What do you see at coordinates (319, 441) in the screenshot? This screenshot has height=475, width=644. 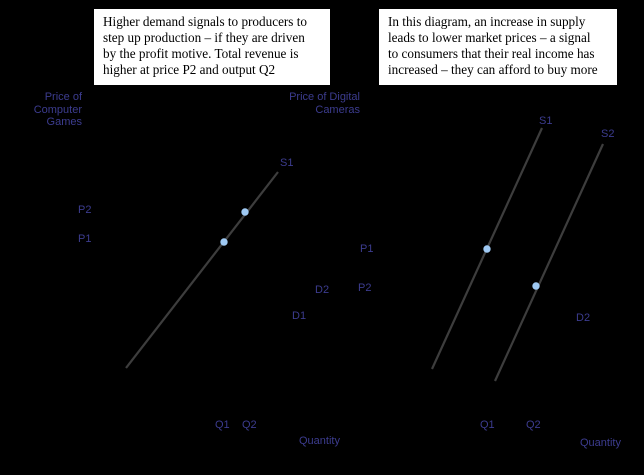 I see `x-axis-label-quantity-left: Quantity` at bounding box center [319, 441].